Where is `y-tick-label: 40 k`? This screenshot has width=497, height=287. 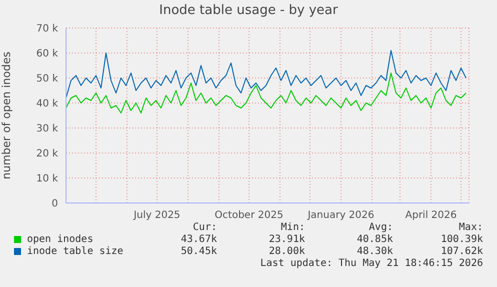 y-tick-label: 40 k is located at coordinates (47, 104).